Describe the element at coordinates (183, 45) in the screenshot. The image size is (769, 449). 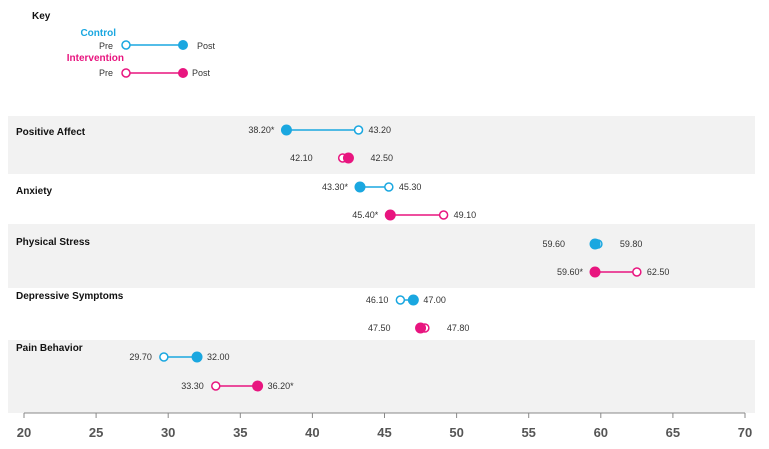
I see `legend-control-post-marker` at that location.